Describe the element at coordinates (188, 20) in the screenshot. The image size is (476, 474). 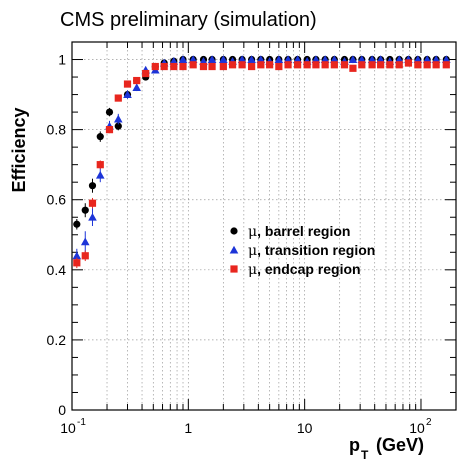
I see `chart-title: CMS preliminary (simulation)` at that location.